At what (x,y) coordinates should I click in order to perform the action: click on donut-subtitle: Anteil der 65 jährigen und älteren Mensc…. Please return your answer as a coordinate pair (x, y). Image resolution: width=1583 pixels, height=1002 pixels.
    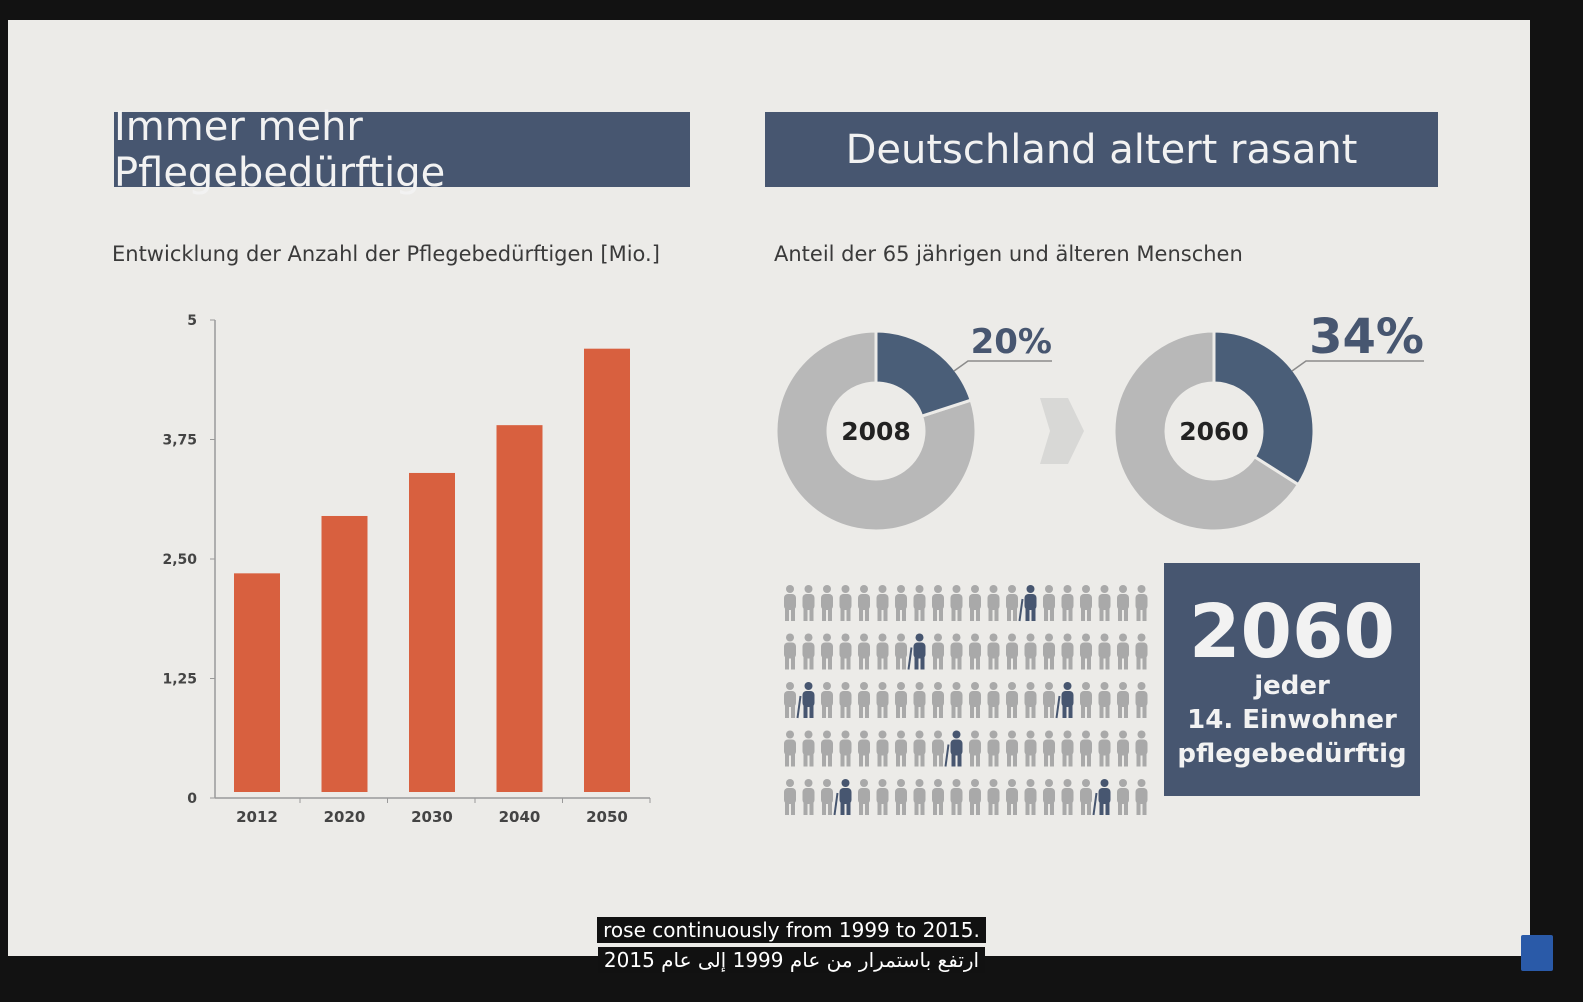
    Looking at the image, I should click on (1008, 254).